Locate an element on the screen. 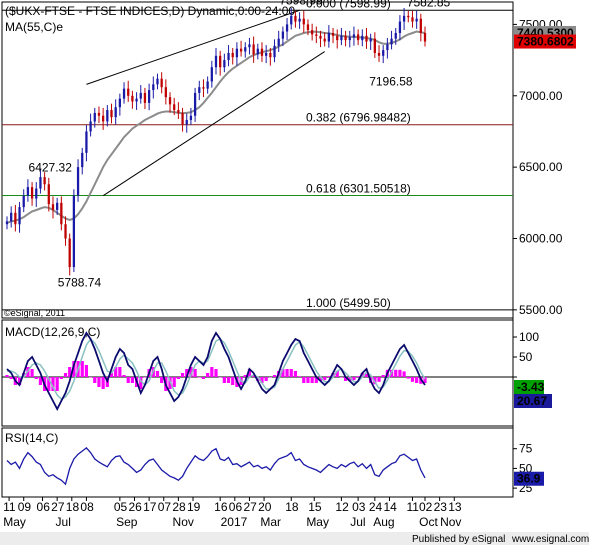  annotation-3: 7582.85 is located at coordinates (429, 5).